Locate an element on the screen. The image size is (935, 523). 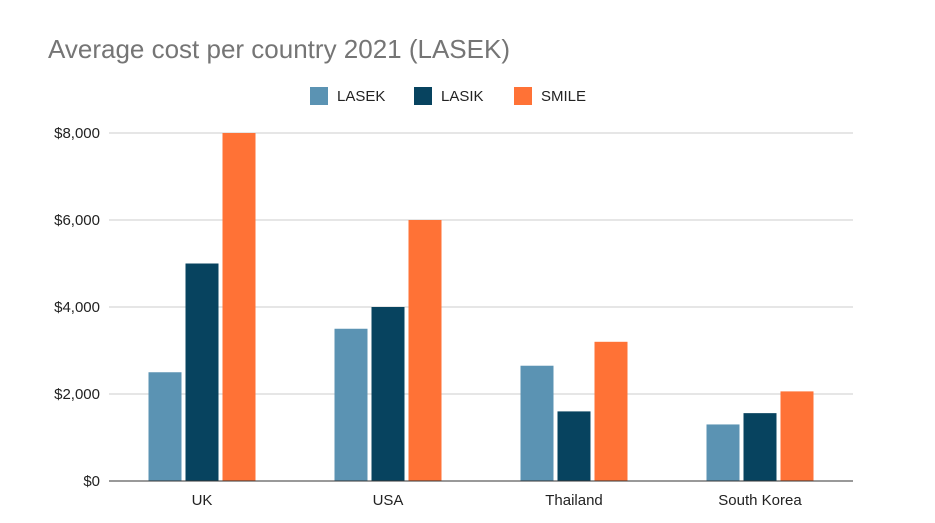
y-tick-label: $6,000 is located at coordinates (77, 220).